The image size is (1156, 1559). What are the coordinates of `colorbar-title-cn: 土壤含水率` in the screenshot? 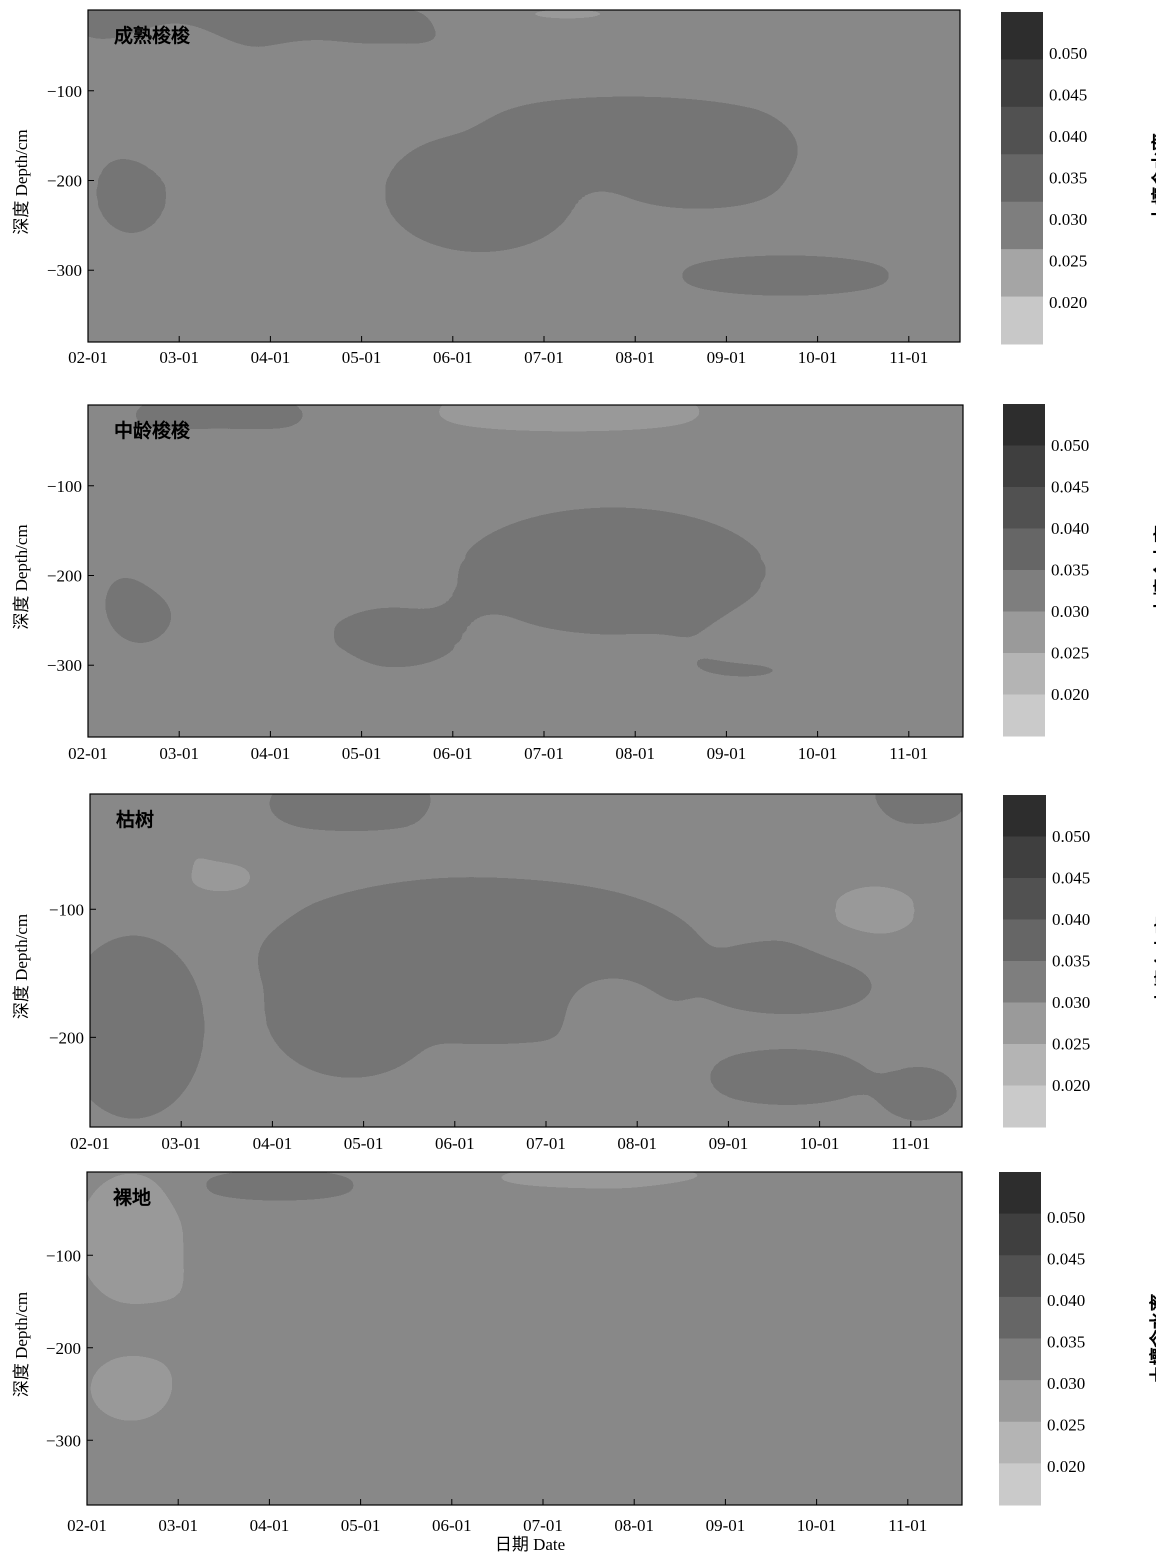 It's located at (1152, 1339).